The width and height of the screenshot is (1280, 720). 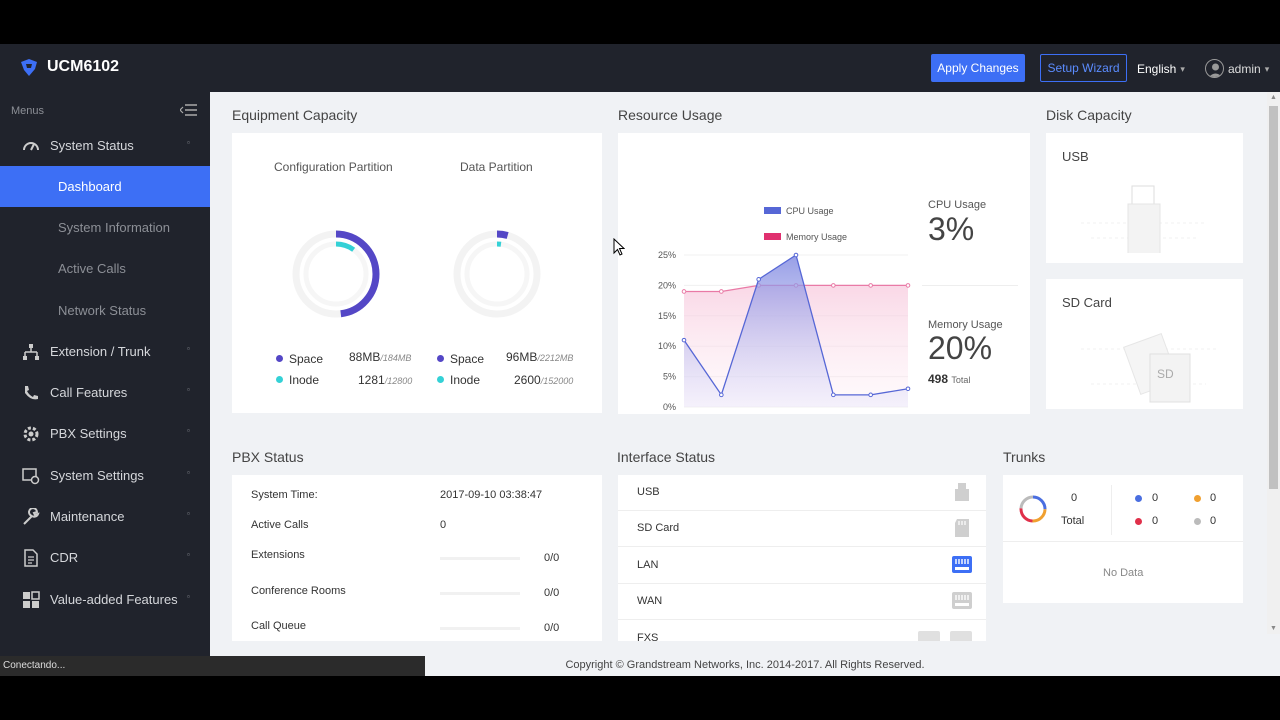 I want to click on value-used: 88MB, so click(x=365, y=357).